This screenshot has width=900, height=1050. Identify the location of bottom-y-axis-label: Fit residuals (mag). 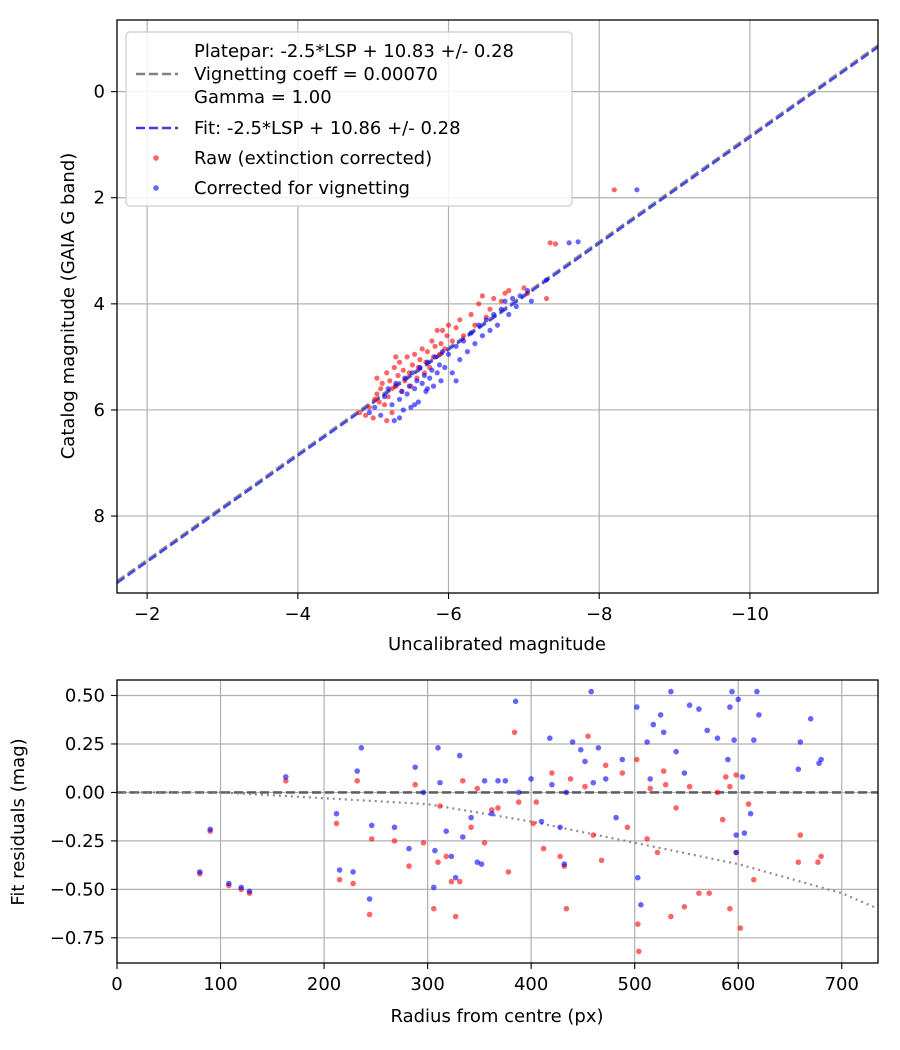
(18, 821).